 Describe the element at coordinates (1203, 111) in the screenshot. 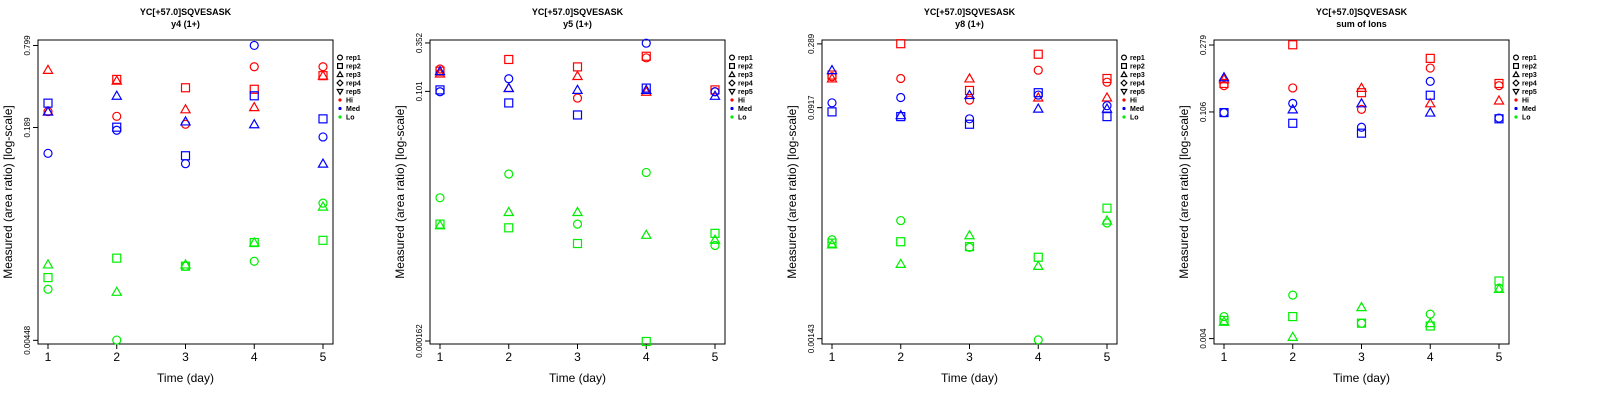

I see `y-tick-label: 0.106` at that location.